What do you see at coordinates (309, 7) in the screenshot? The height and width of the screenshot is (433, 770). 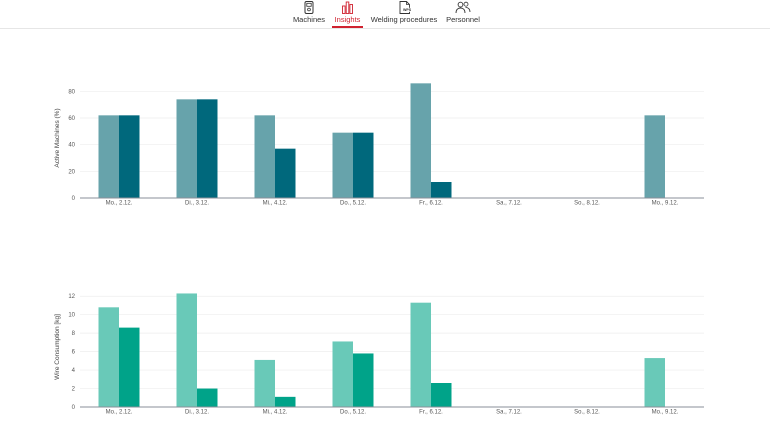 I see `machine-icon` at bounding box center [309, 7].